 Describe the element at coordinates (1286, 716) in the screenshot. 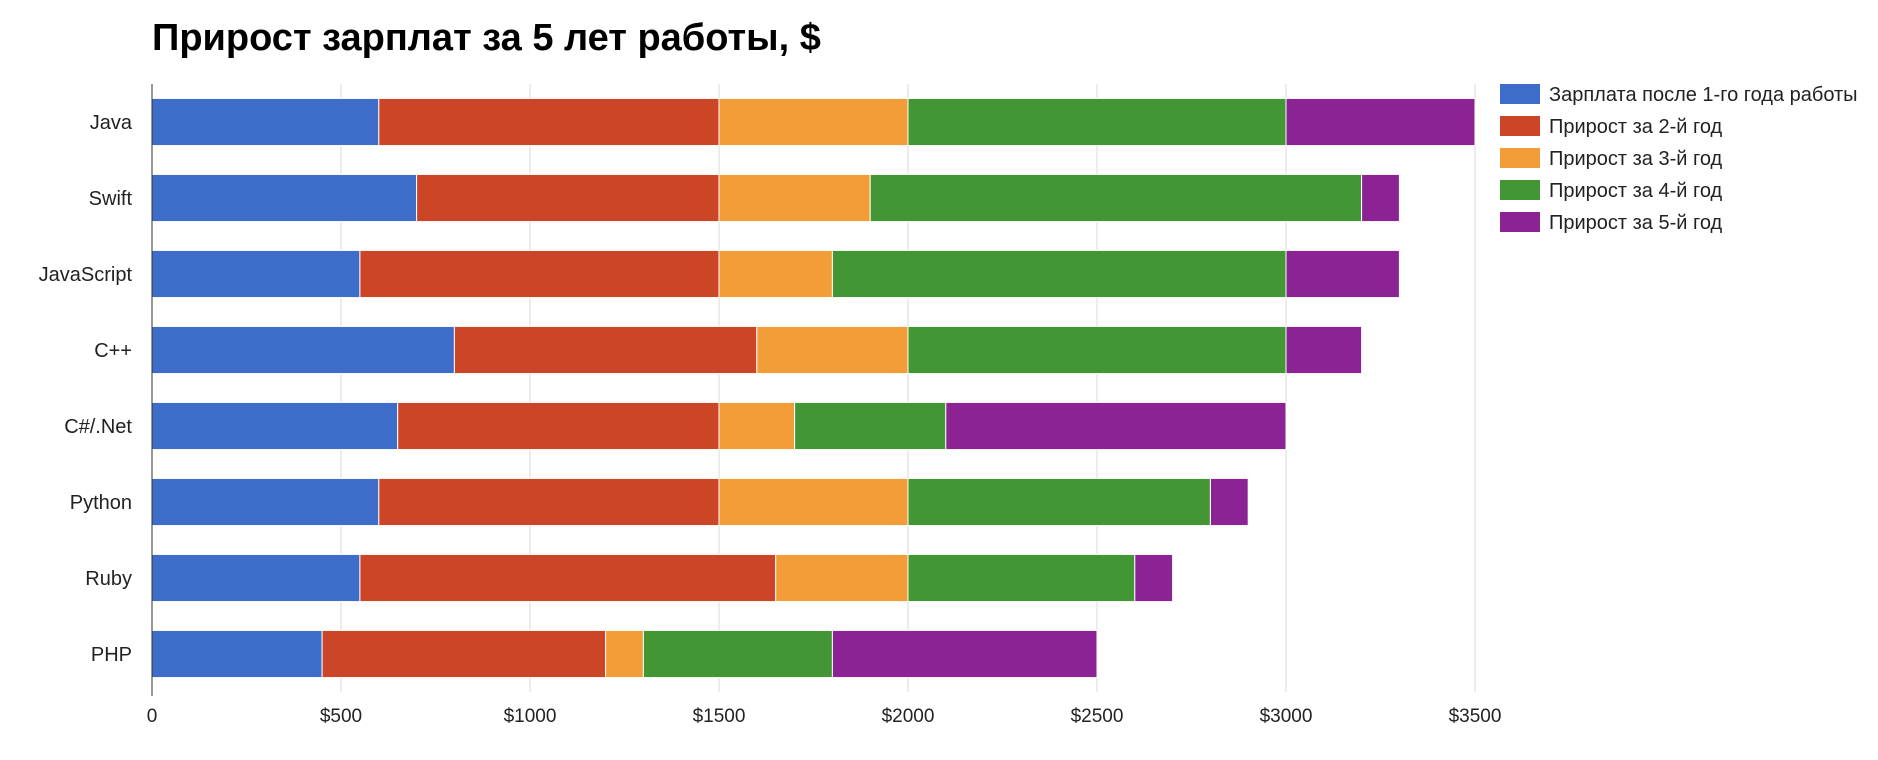

I see `x-tick-label: $3000` at that location.